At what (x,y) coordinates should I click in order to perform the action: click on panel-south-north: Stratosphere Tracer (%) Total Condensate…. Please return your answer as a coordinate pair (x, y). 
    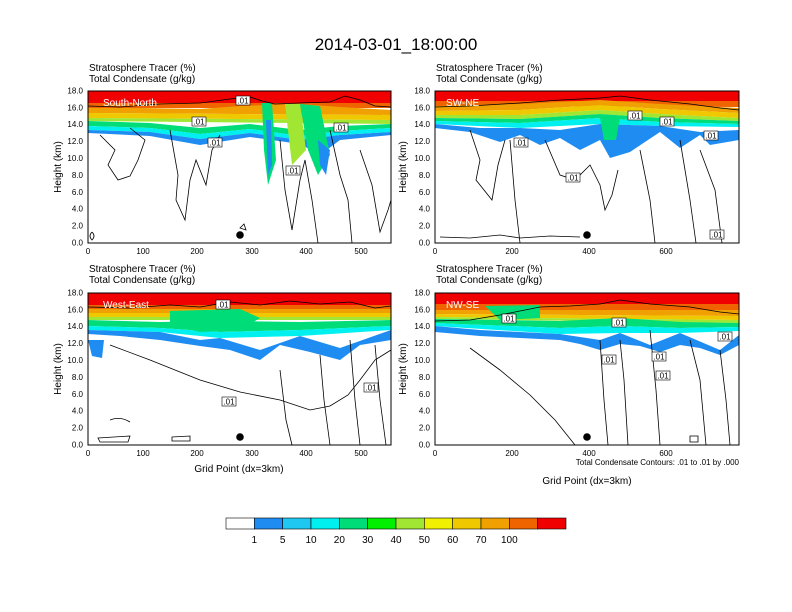
    Looking at the image, I should click on (222, 159).